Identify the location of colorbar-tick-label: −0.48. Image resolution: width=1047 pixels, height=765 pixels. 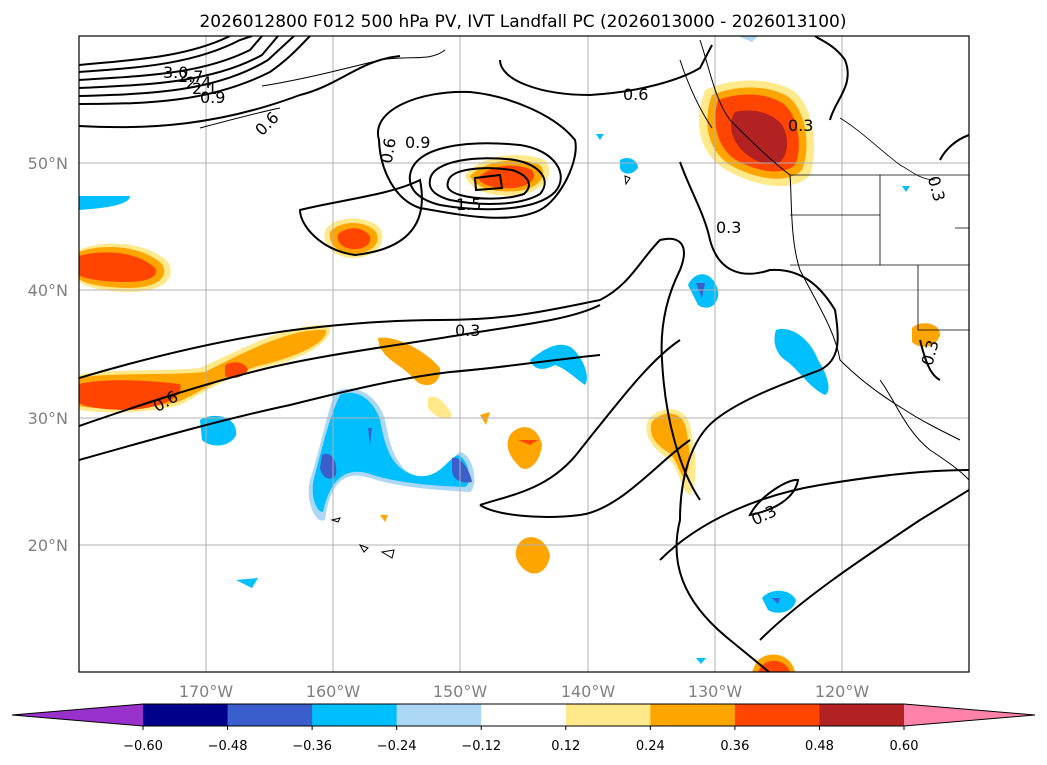
(228, 746).